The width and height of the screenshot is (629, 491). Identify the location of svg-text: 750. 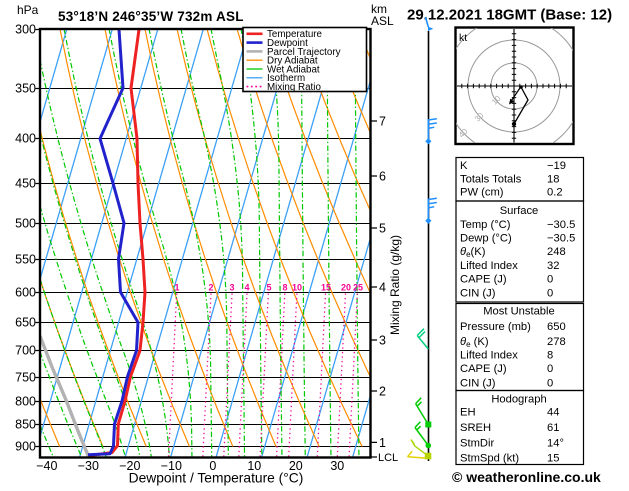
(25, 378).